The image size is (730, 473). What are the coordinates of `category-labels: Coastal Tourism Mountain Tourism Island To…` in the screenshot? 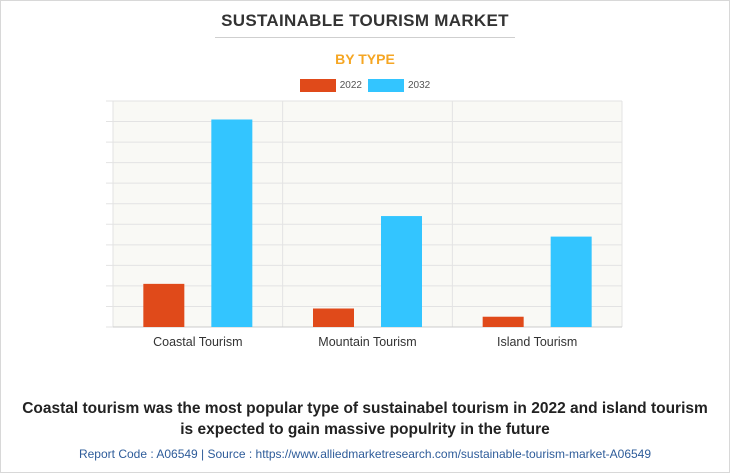 It's located at (365, 342).